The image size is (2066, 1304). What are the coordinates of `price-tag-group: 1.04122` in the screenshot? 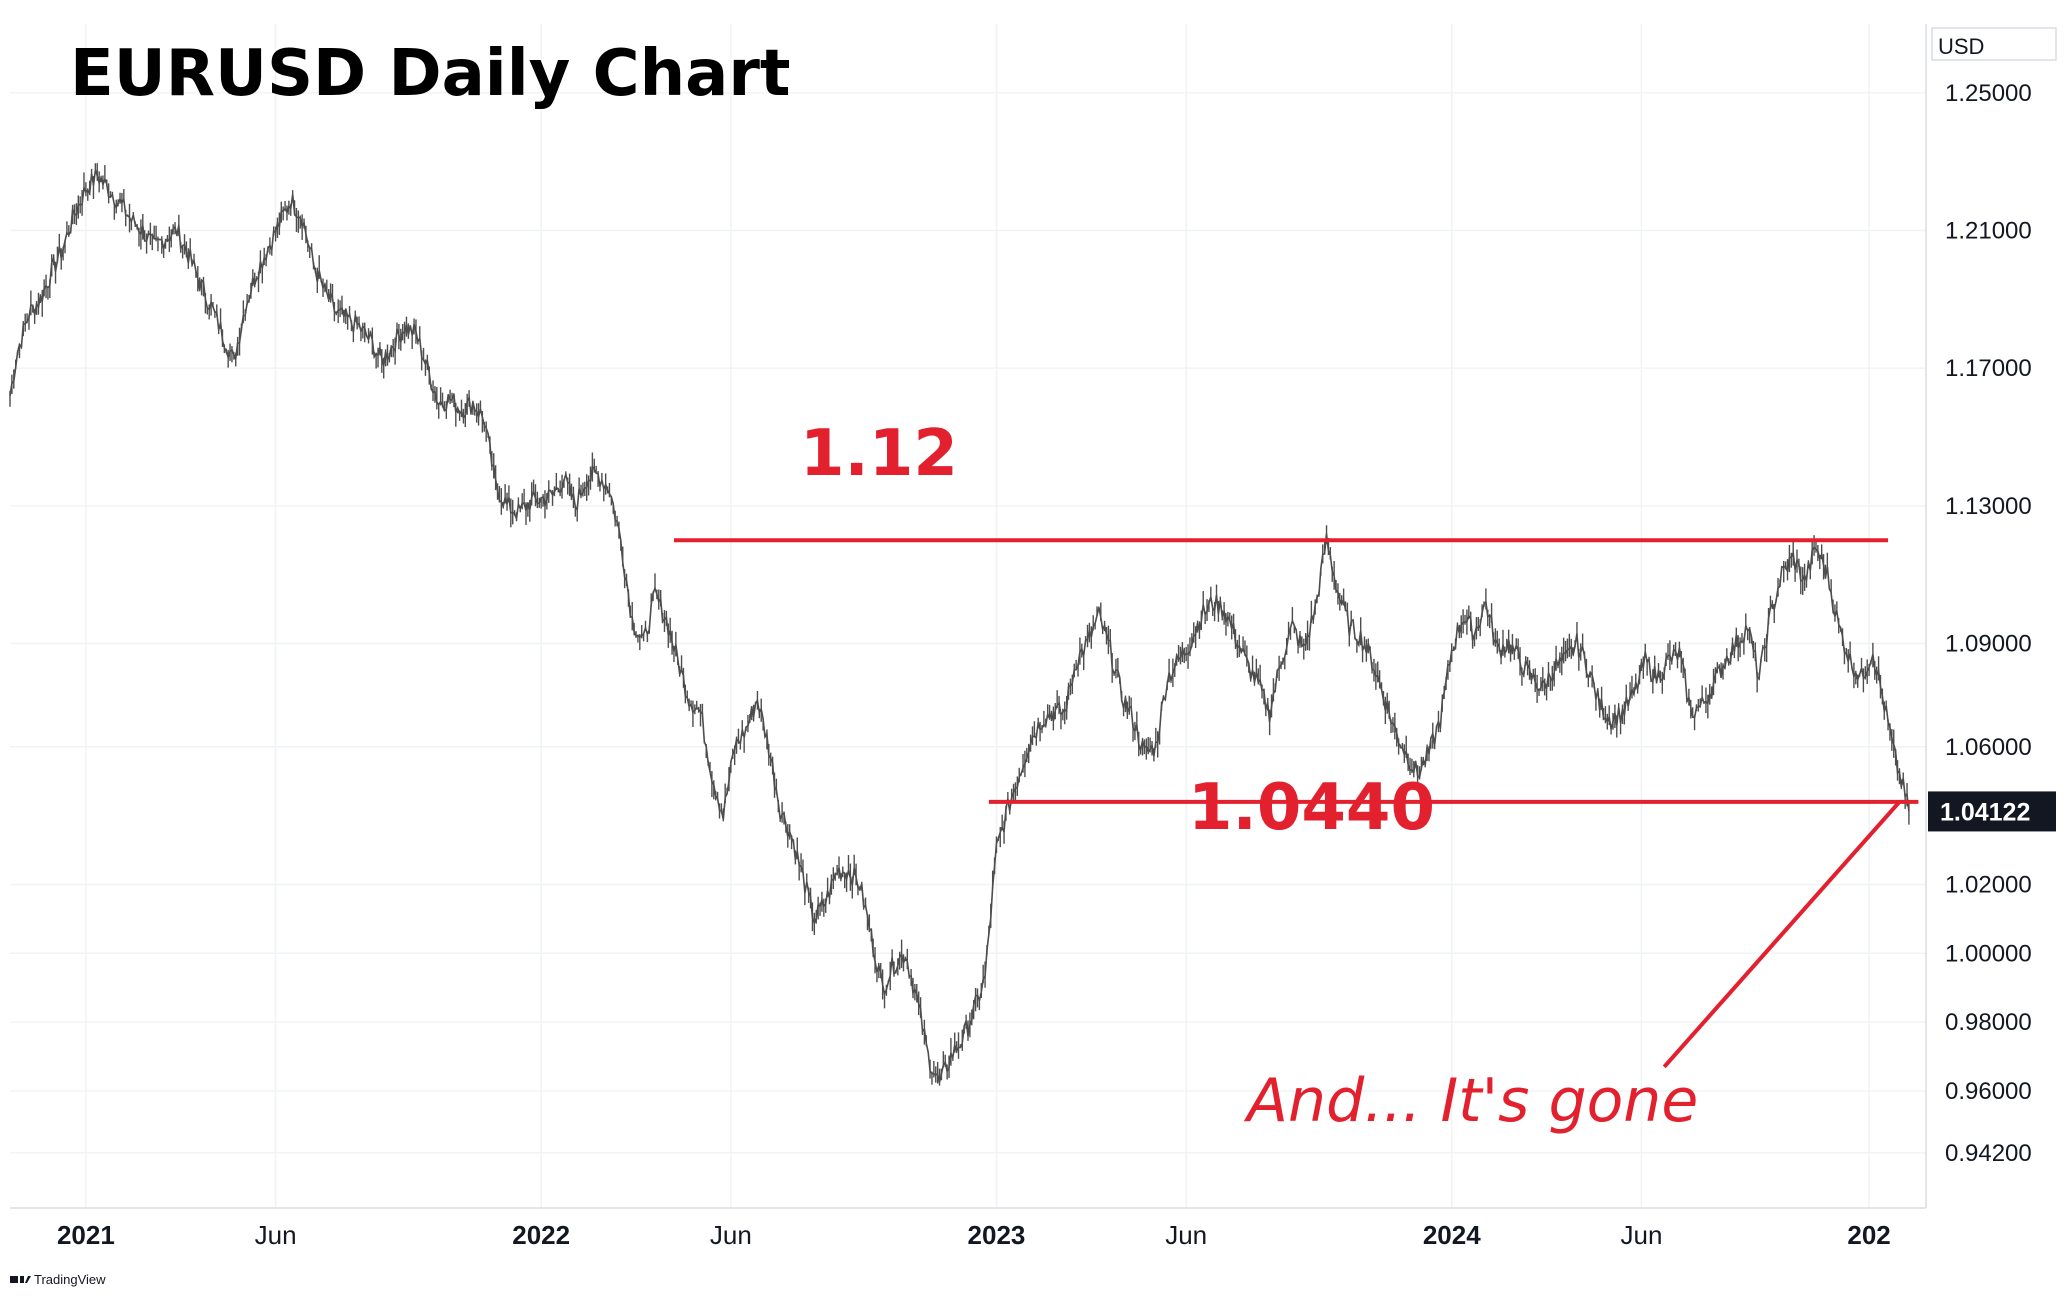 It's located at (1992, 811).